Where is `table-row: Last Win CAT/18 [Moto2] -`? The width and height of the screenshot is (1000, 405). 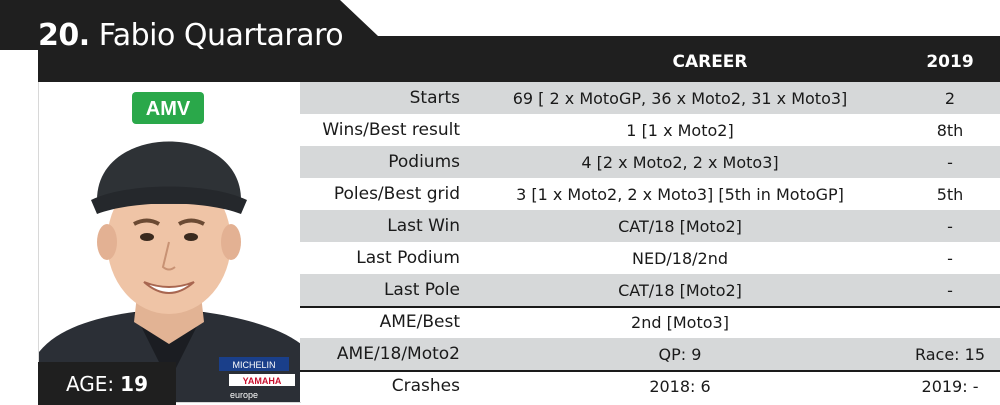
table-row: Last Win CAT/18 [Moto2] - is located at coordinates (650, 226).